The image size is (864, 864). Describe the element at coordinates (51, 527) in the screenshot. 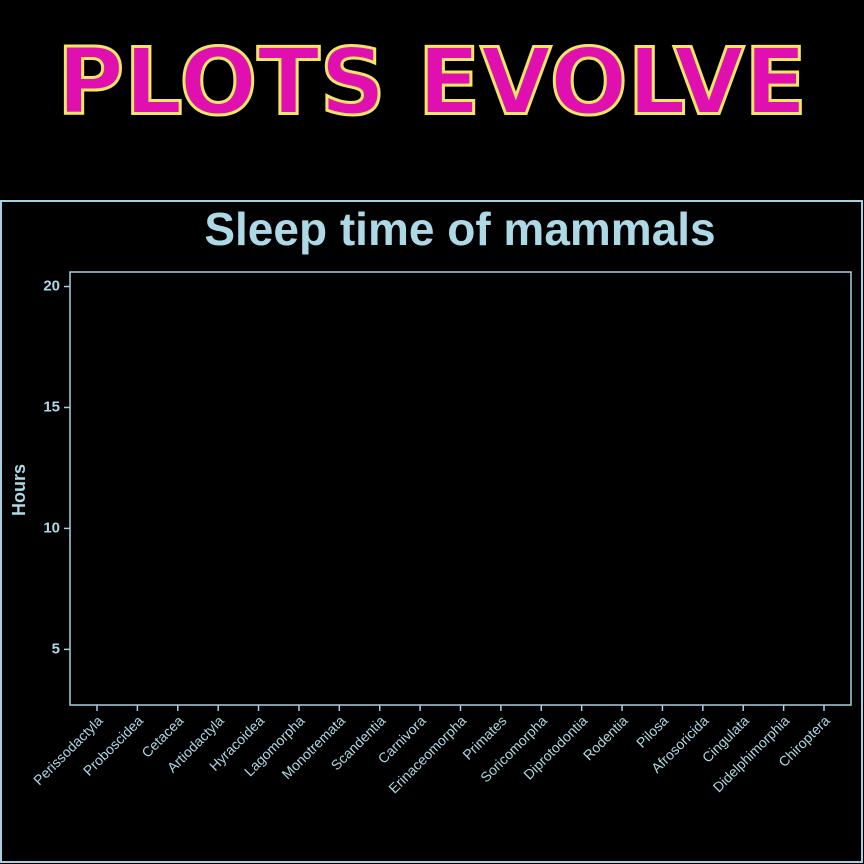

I see `y-tick-label: 10` at that location.